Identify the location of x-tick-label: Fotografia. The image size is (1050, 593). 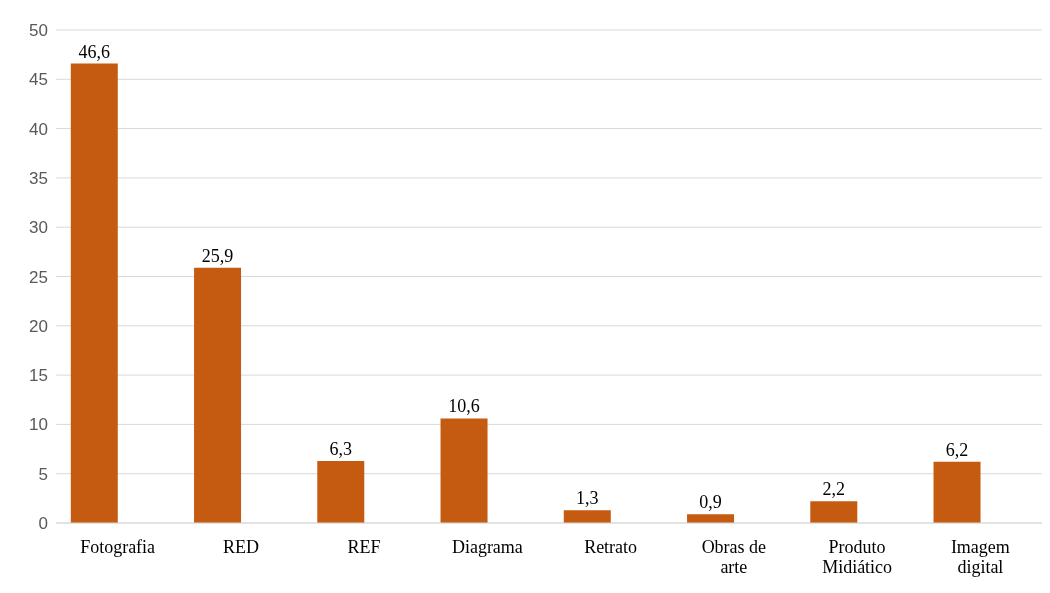
(118, 547).